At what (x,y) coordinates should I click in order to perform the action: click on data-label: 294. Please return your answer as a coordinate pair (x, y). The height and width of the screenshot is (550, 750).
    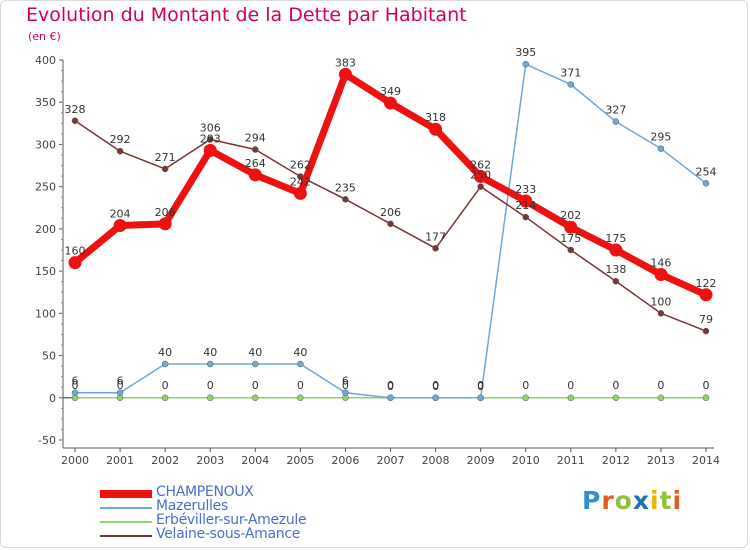
    Looking at the image, I should click on (255, 138).